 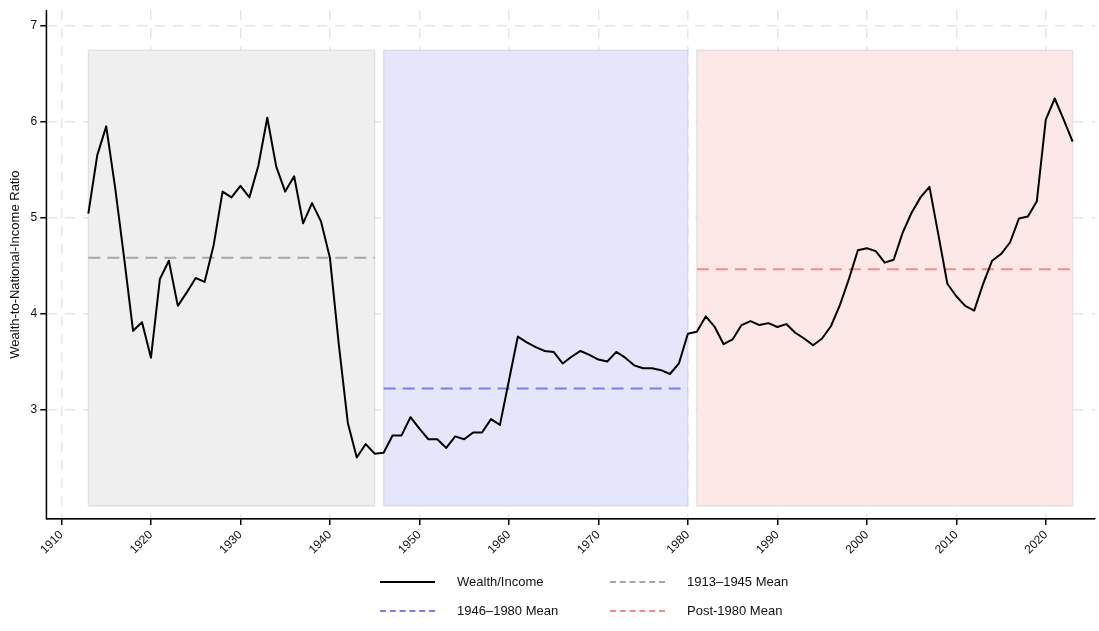 I want to click on y-tick-label: 5, so click(x=34, y=216).